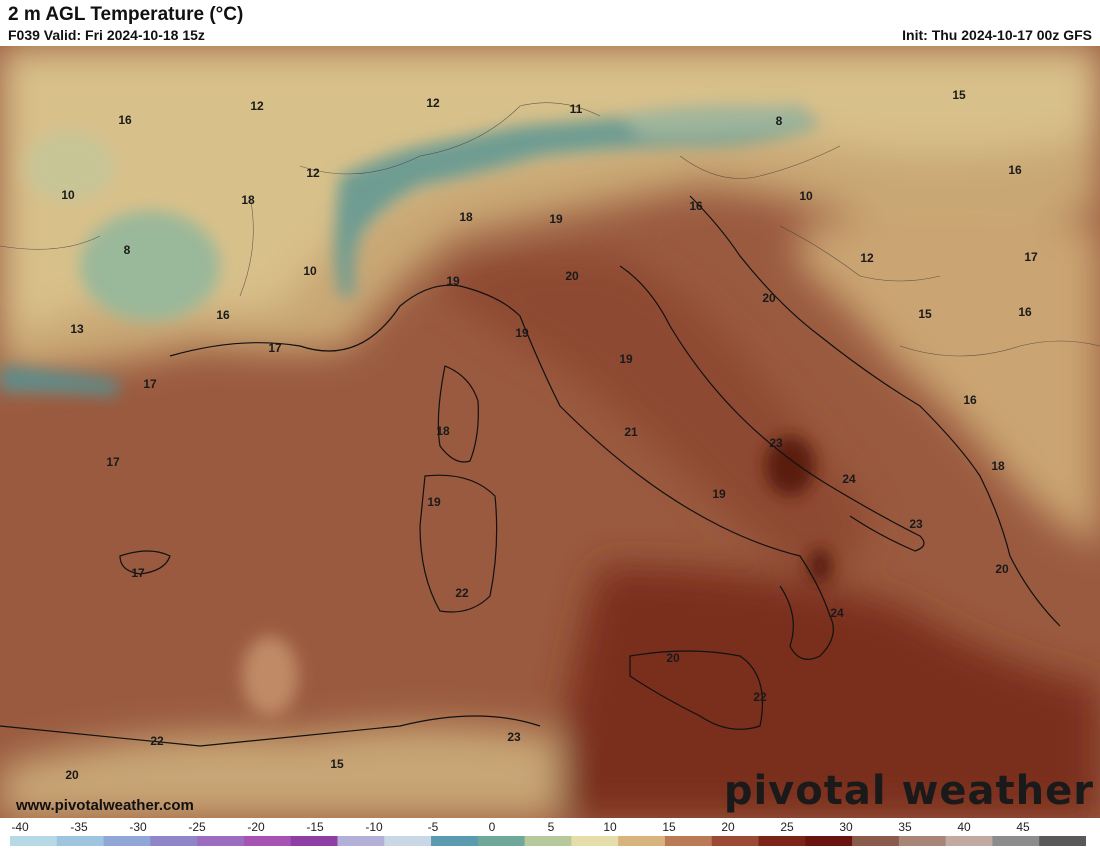 This screenshot has height=850, width=1100. Describe the element at coordinates (79, 827) in the screenshot. I see `scale-tick-label: -35` at that location.